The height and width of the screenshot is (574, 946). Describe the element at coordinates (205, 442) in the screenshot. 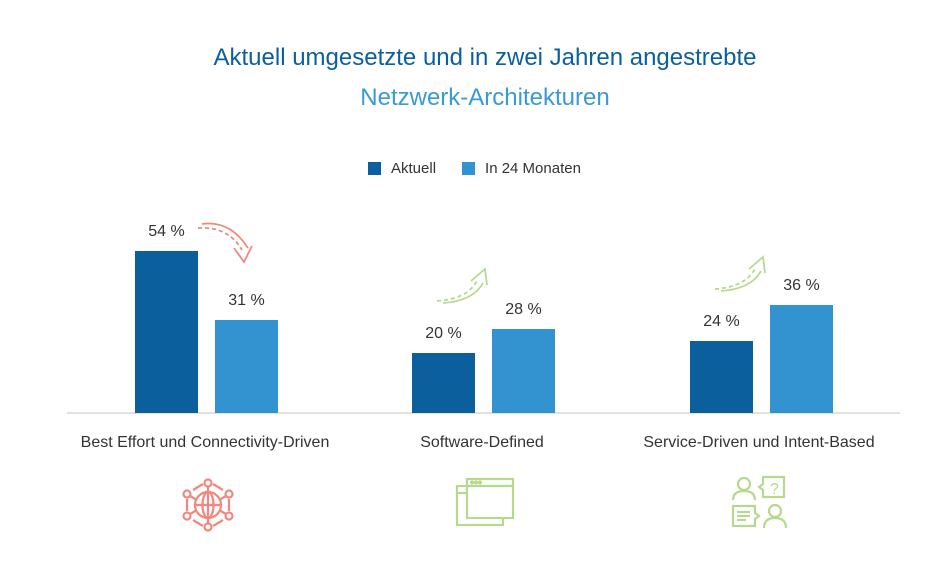

I see `category-label-best-effort-und-connectivity-driven: Best Effort und Connectivity-Driven` at that location.